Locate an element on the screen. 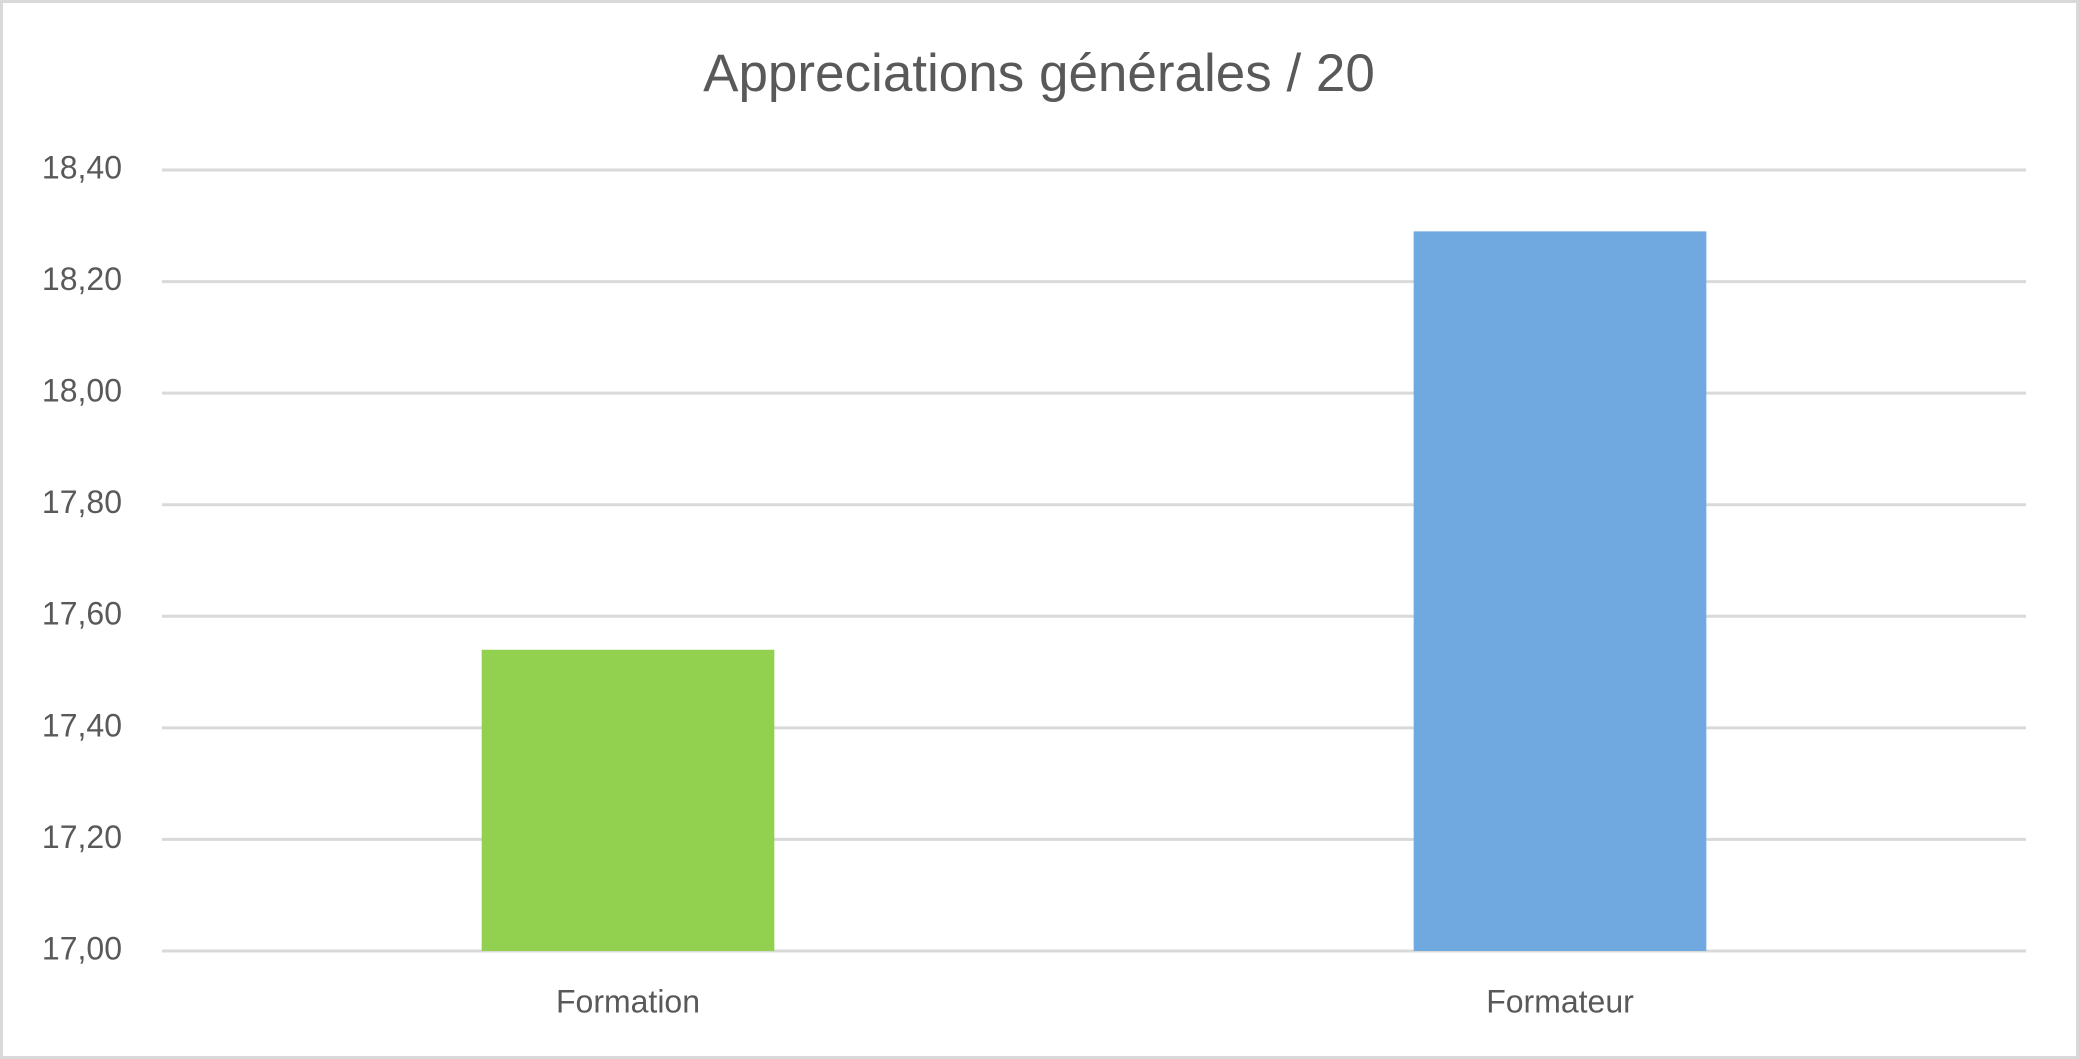 The height and width of the screenshot is (1059, 2079). x-tick-label: Formateur is located at coordinates (1560, 1001).